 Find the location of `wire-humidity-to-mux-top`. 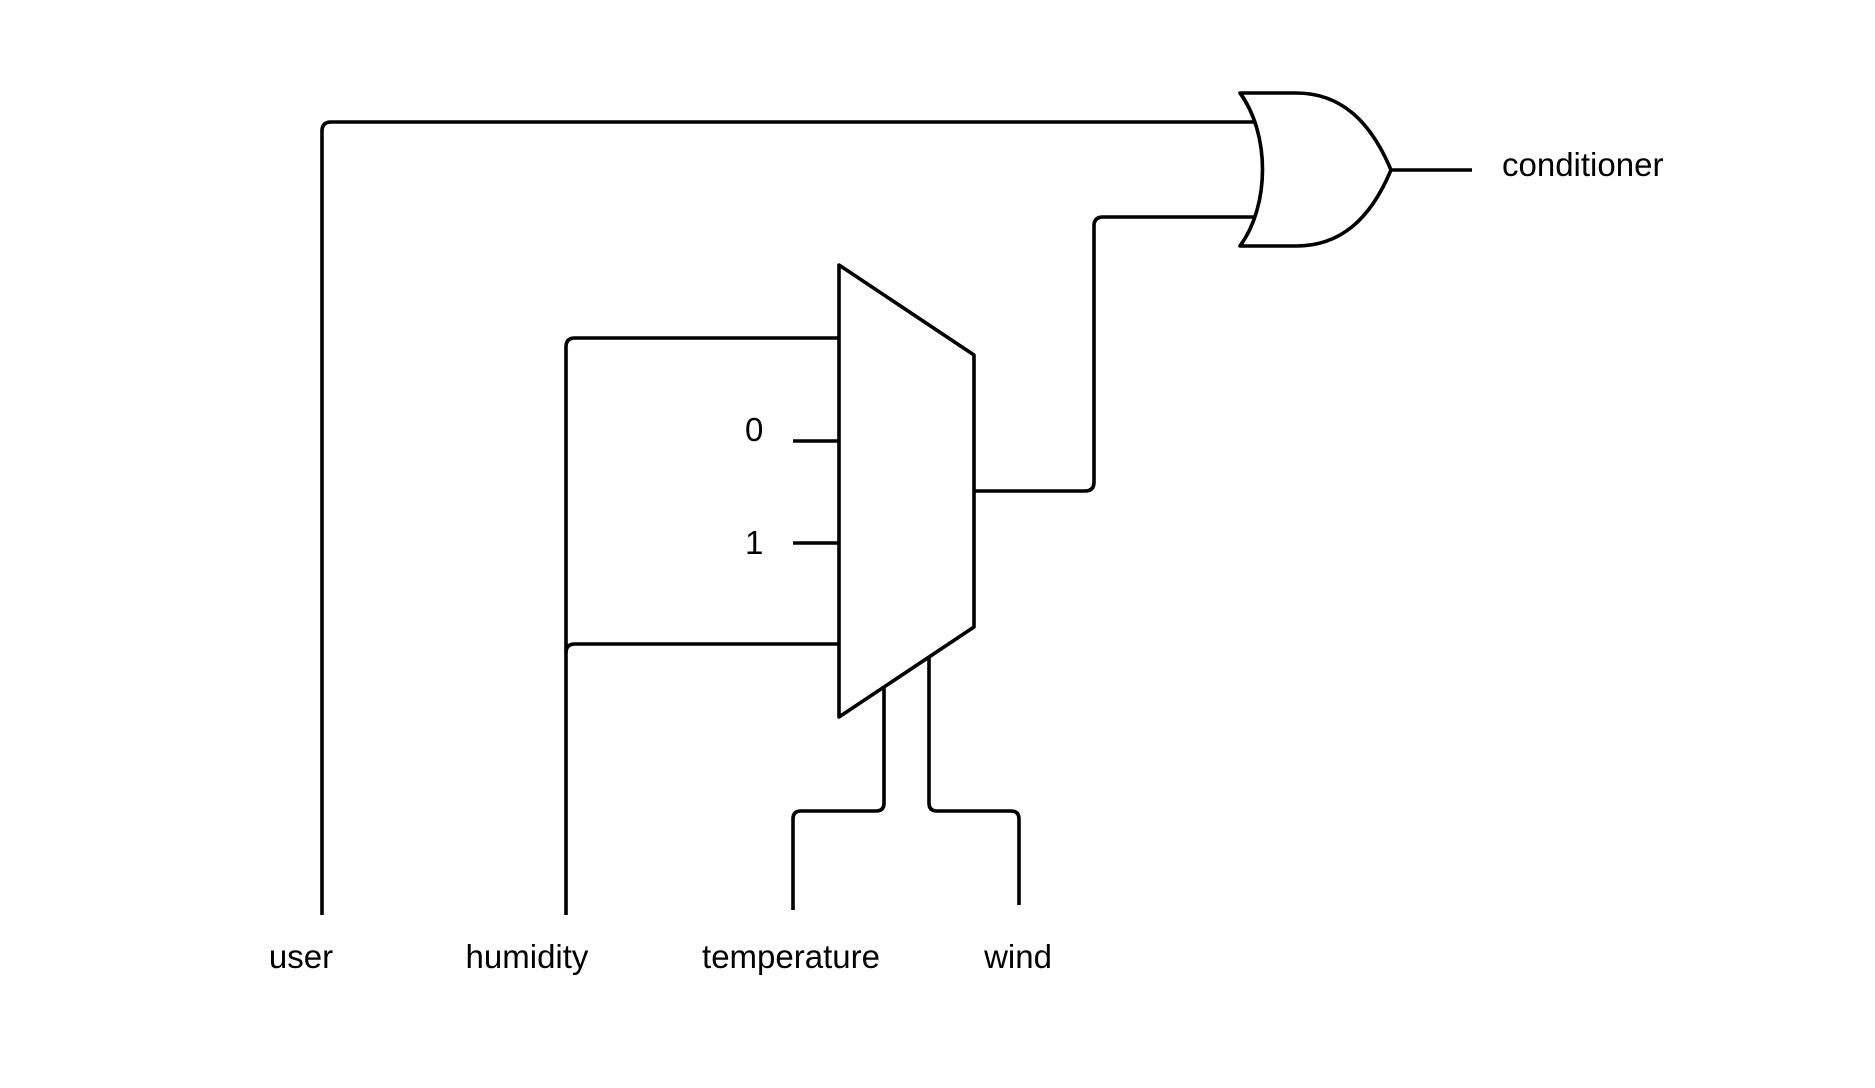

wire-humidity-to-mux-top is located at coordinates (701, 625).